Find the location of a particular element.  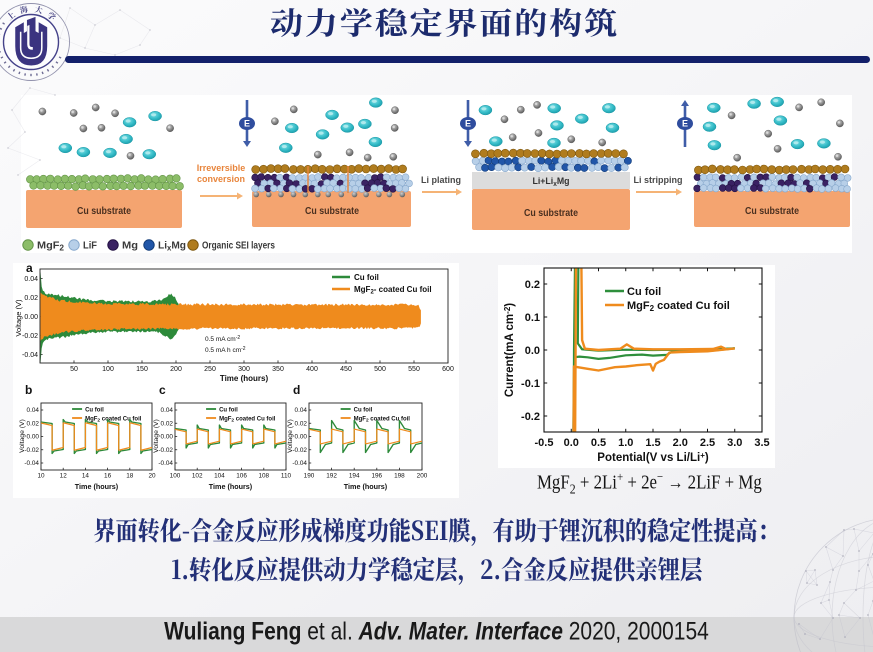

svg-text: 20 is located at coordinates (152, 476).